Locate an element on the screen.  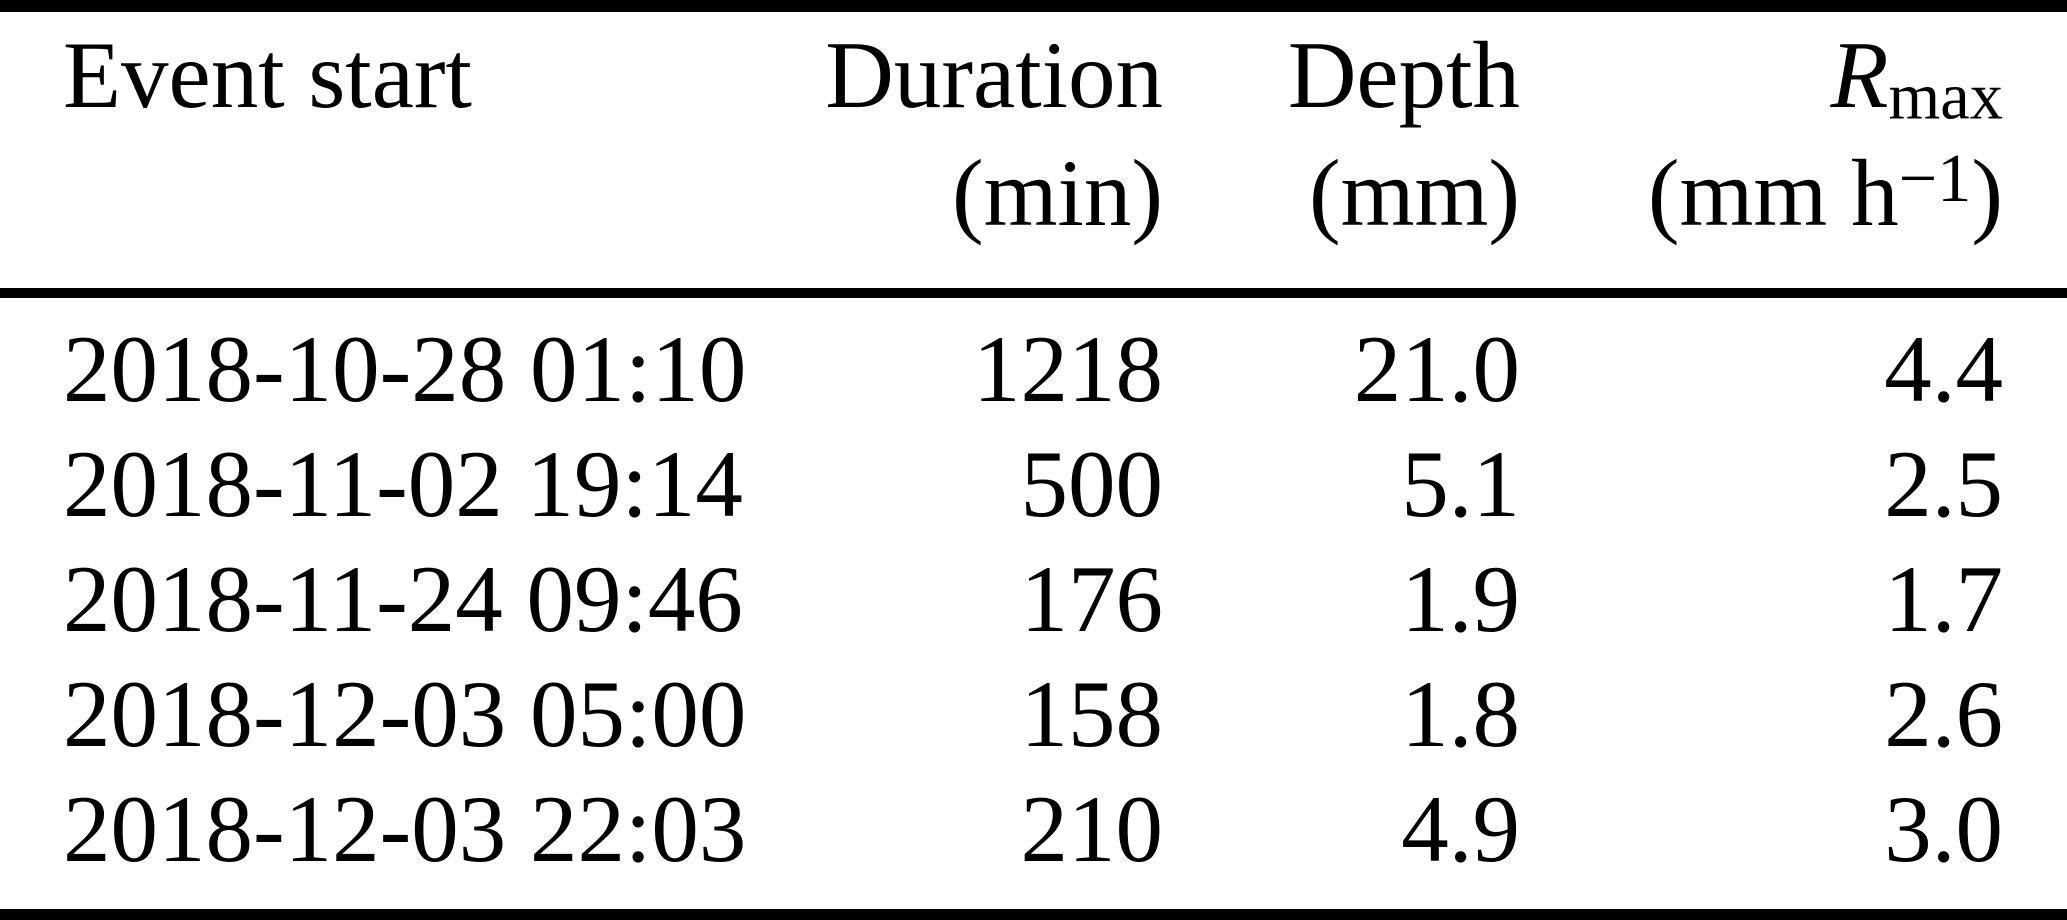
column-header-event-start: Event start is located at coordinates (267, 75).